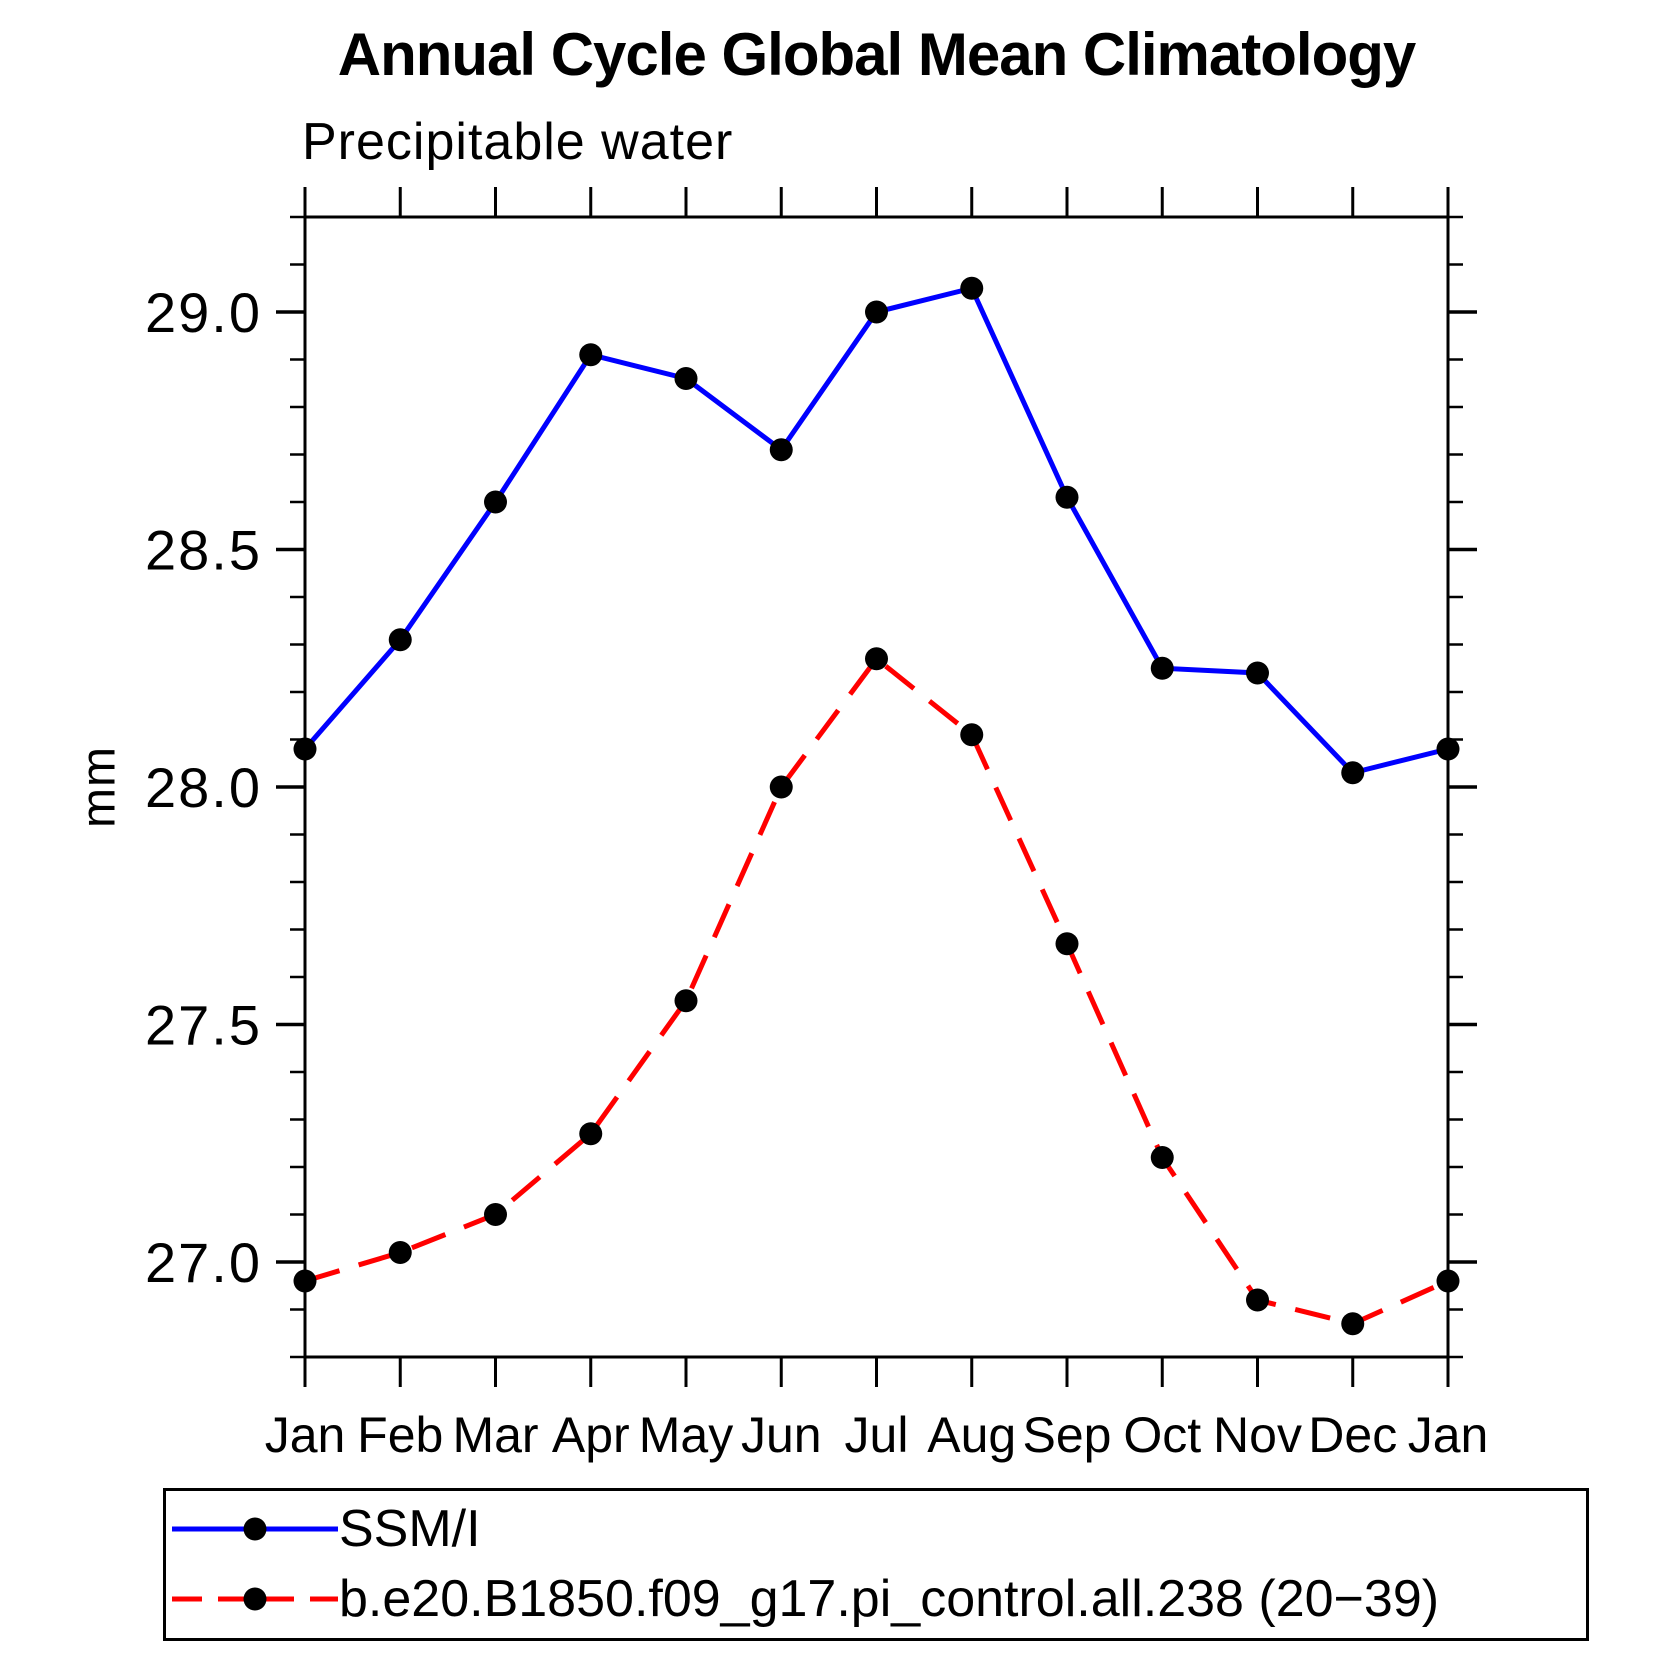 The width and height of the screenshot is (1680, 1680). Describe the element at coordinates (203, 1025) in the screenshot. I see `y-tick-label: 27.5` at that location.